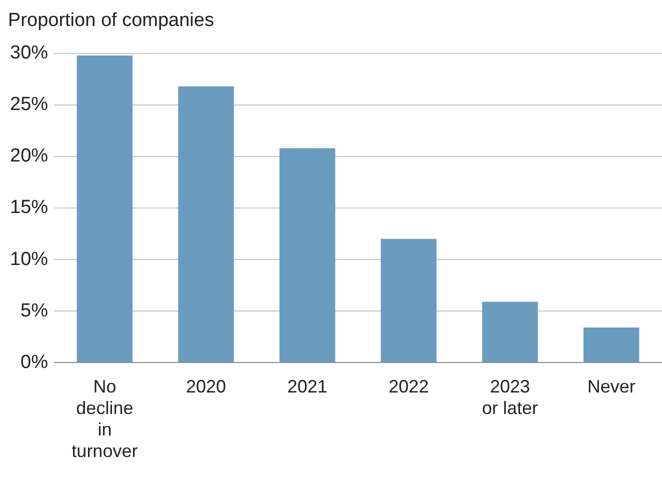 The width and height of the screenshot is (662, 481). I want to click on x-tick-label: No decline in turnover, so click(105, 419).